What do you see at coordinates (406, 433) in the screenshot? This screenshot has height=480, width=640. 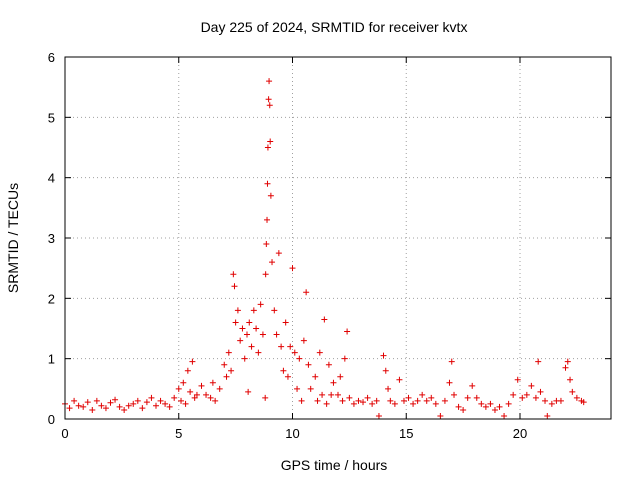 I see `x-tick-label: 15` at bounding box center [406, 433].